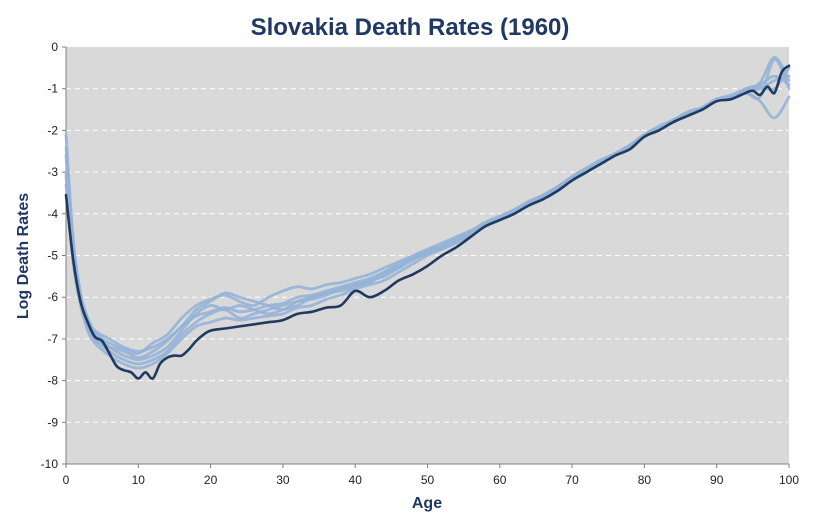  What do you see at coordinates (52, 381) in the screenshot?
I see `y-tick-label: -8` at bounding box center [52, 381].